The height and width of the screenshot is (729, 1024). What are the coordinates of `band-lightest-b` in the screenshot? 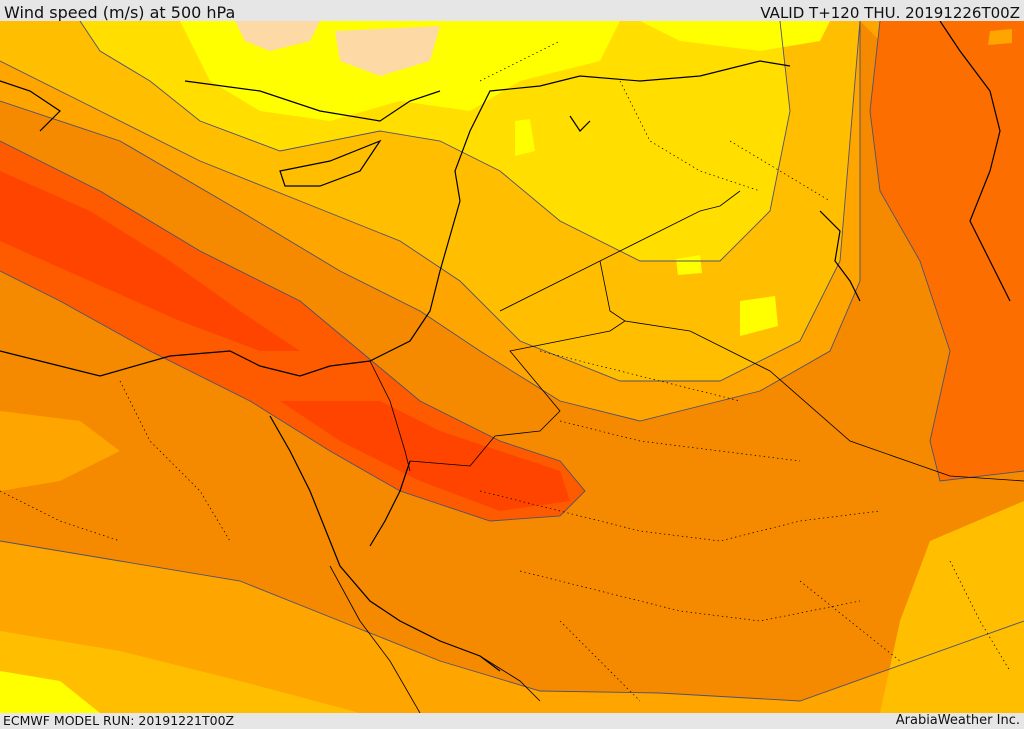 It's located at (387, 51).